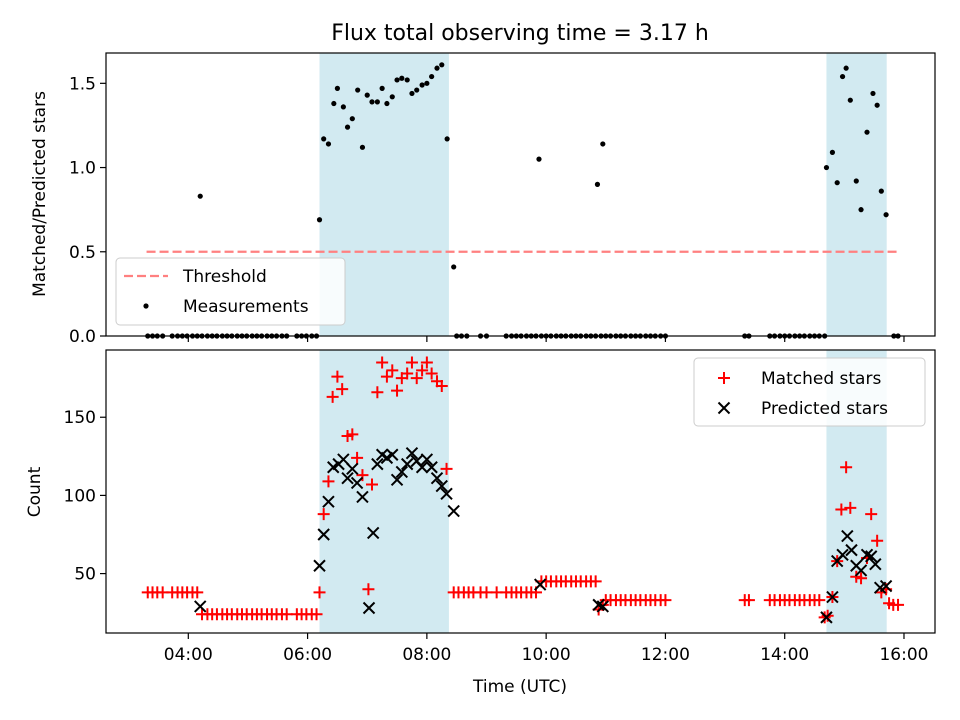 The height and width of the screenshot is (720, 960). Describe the element at coordinates (40, 194) in the screenshot. I see `top-y-axis-label: Matched/Predicted stars` at that location.